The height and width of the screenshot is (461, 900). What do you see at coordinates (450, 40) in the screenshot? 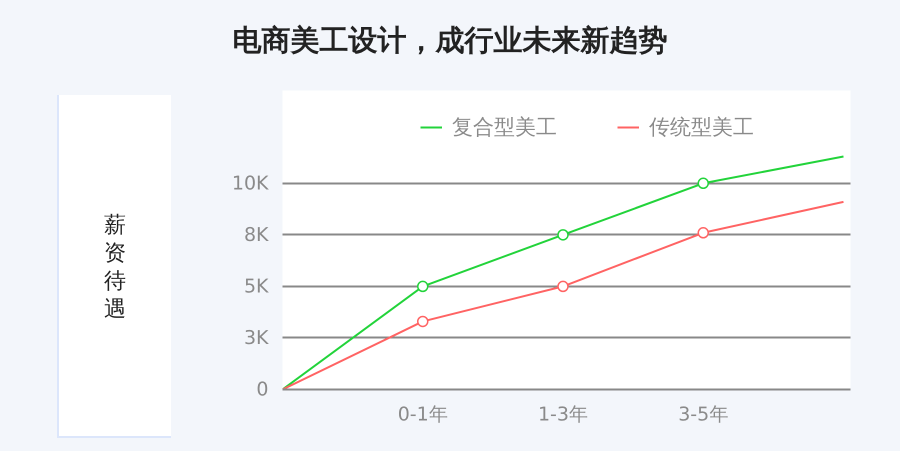
I see `chart-title: 电商美工设计，成行业未来新趋势` at bounding box center [450, 40].